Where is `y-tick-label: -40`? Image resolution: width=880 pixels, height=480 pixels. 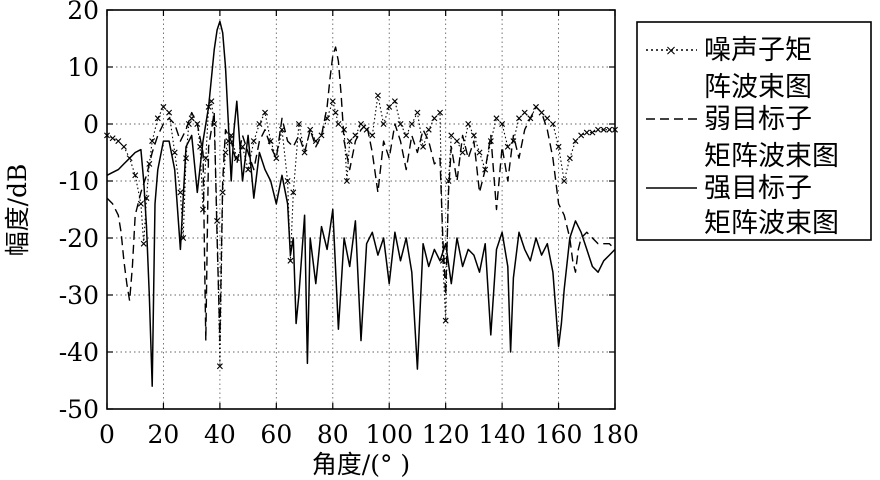
y-tick-label: -40 is located at coordinates (79, 352).